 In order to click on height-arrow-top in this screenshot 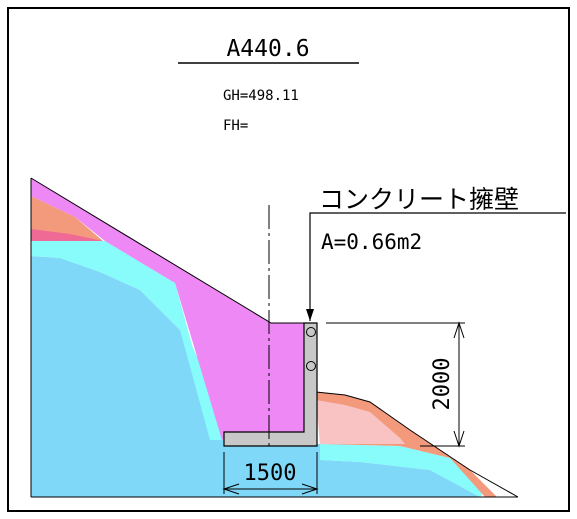, I will do `click(459, 330)`.